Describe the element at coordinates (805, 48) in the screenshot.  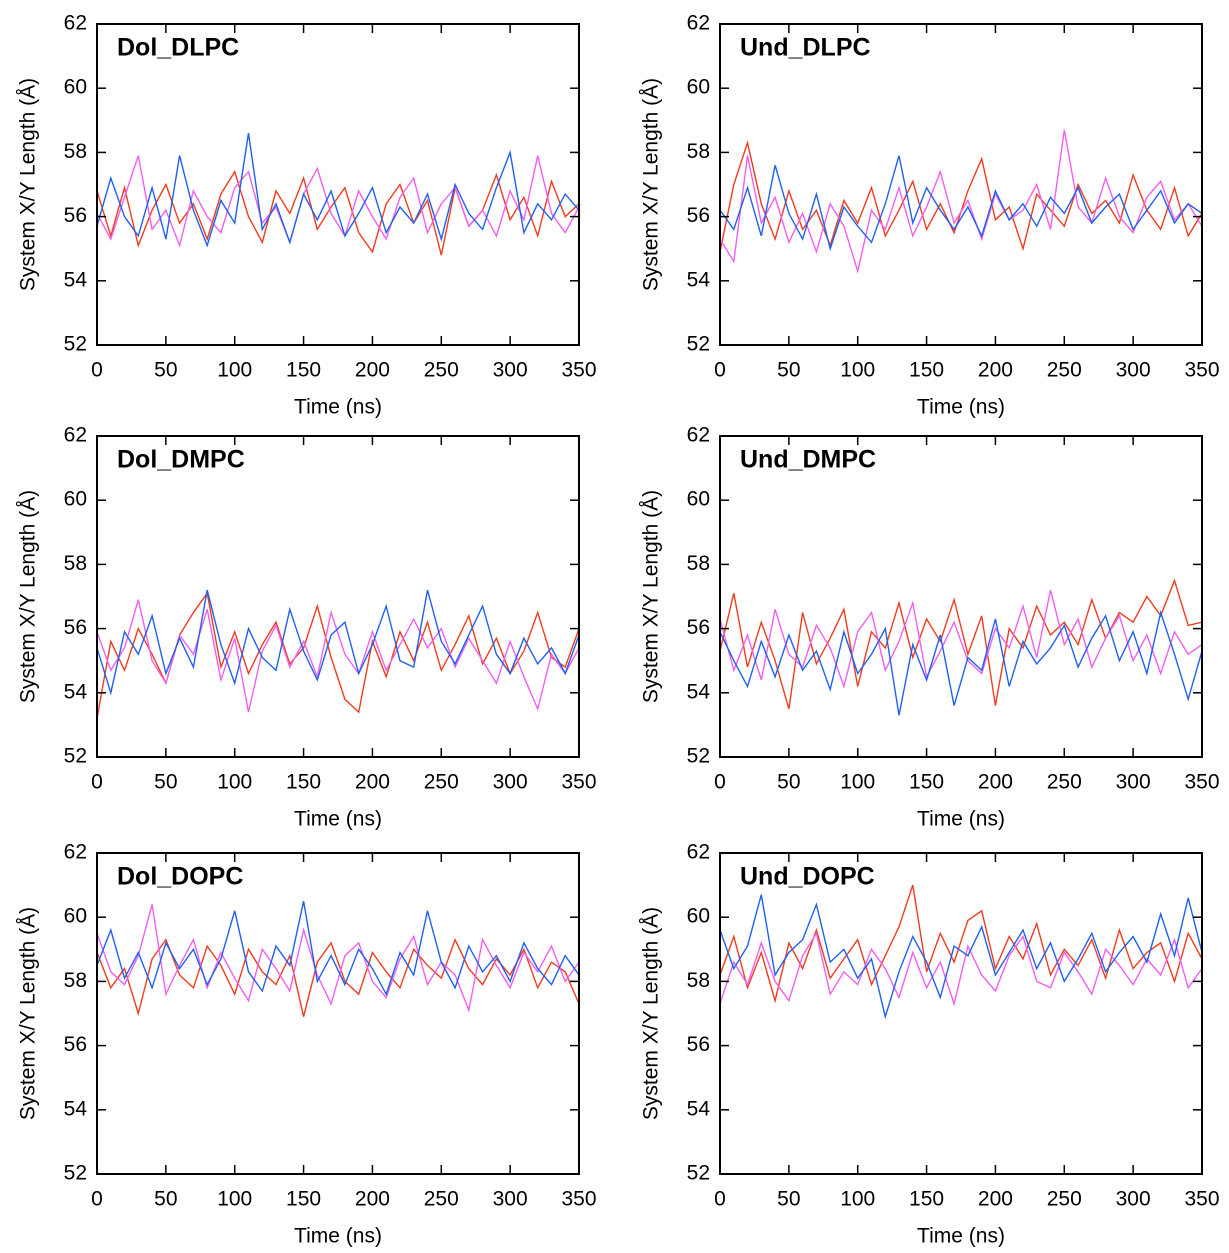
I see `chart-title: Und_DLPC` at that location.